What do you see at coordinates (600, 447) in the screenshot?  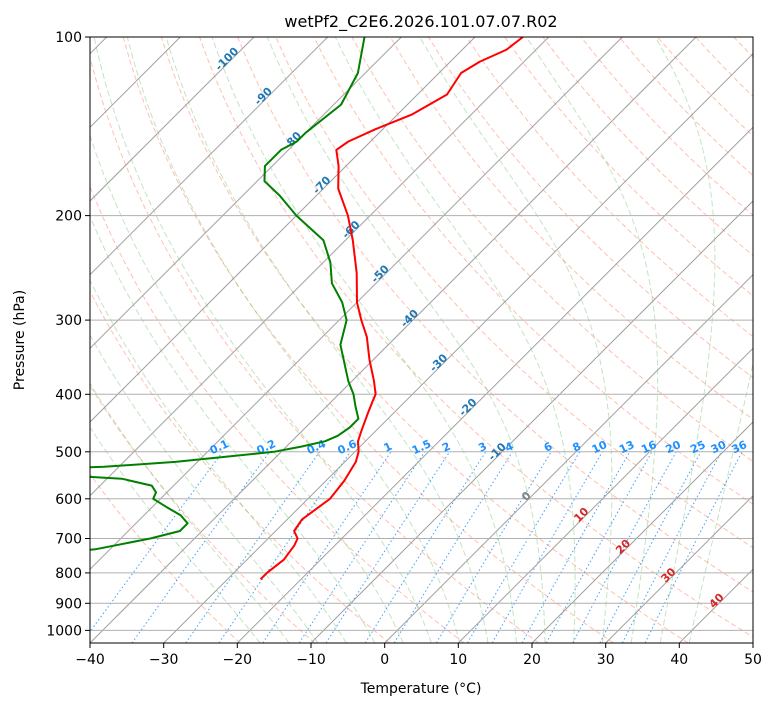 I see `mixing-ratio-label: 10` at bounding box center [600, 447].